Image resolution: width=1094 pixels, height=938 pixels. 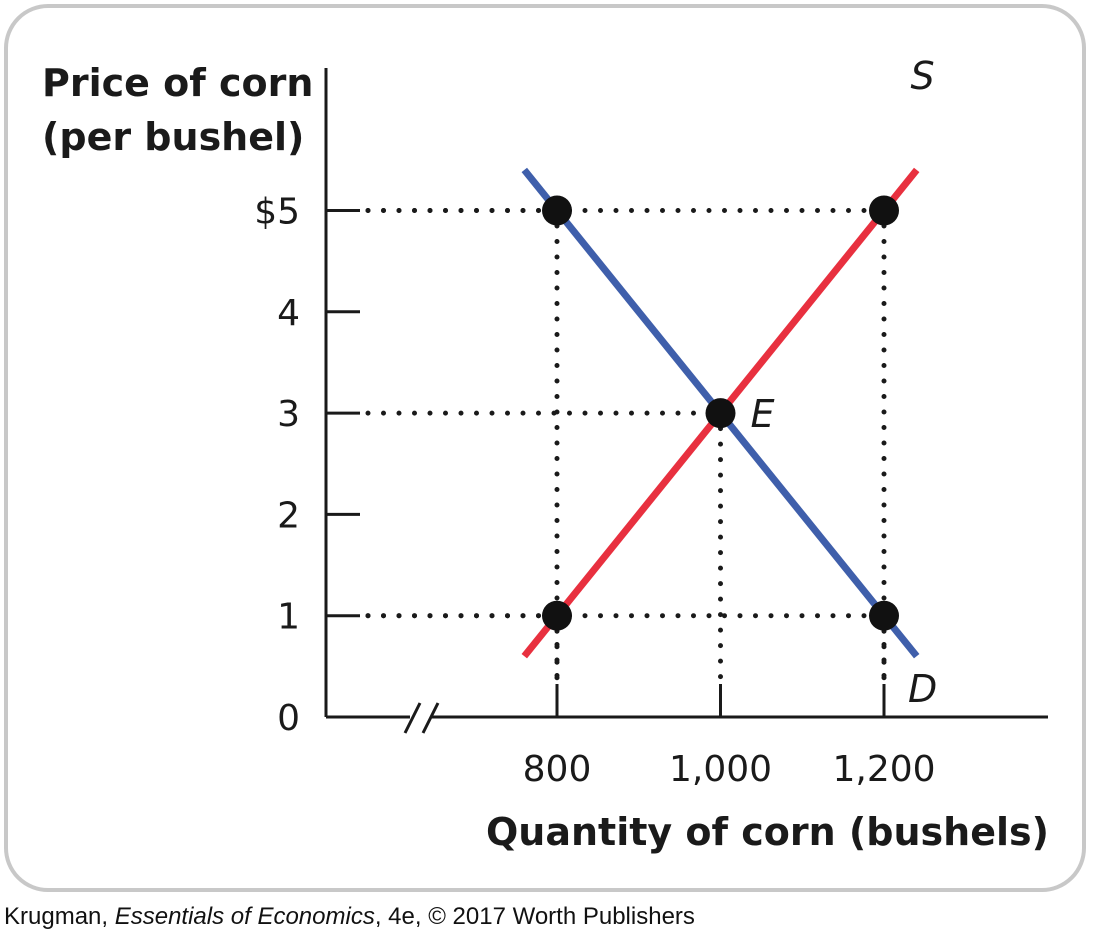 I want to click on y-axis-title-line1: Price of corn, so click(x=177, y=83).